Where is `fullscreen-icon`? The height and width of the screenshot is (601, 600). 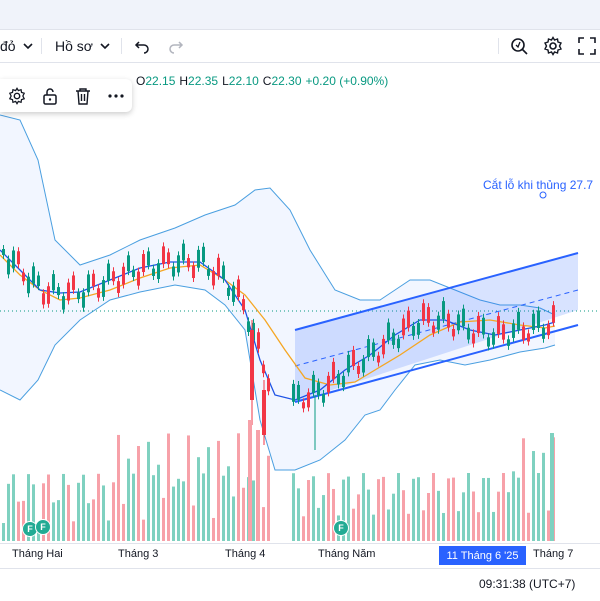
fullscreen-icon is located at coordinates (587, 46).